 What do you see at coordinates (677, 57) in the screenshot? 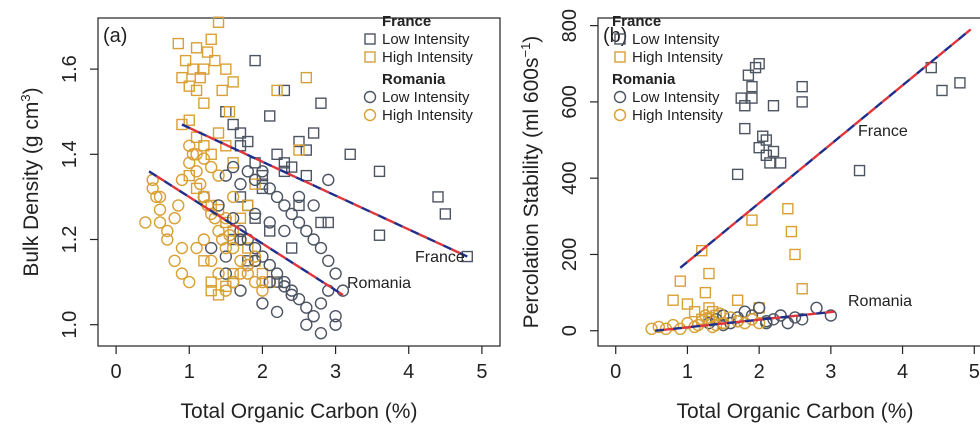
I see `legend-item-france-high-intensity: High Intensity` at bounding box center [677, 57].